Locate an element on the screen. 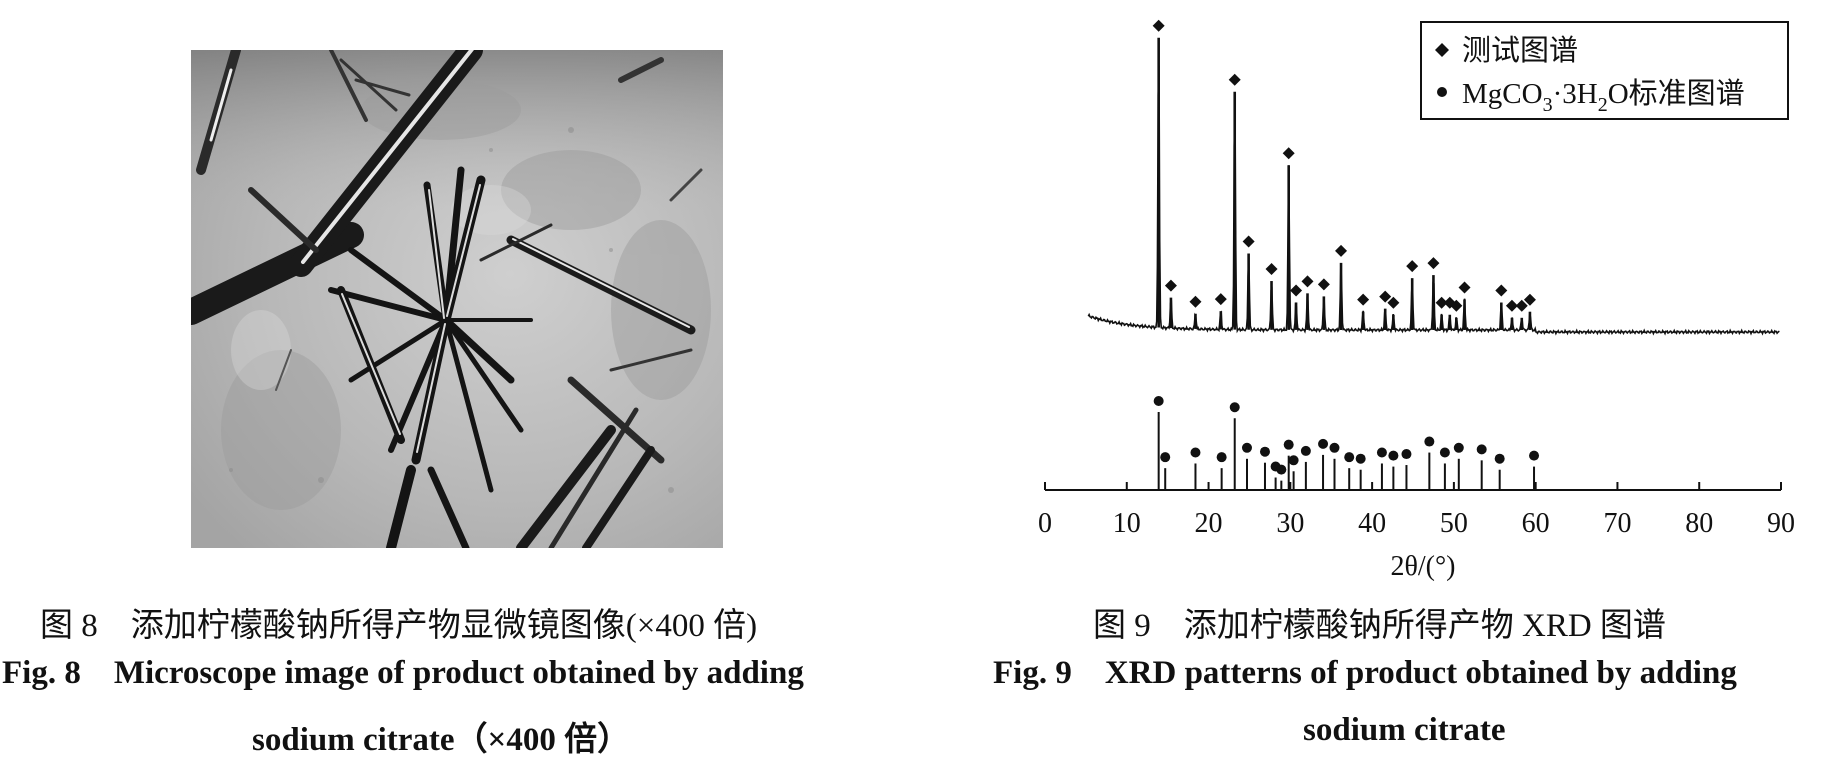 This screenshot has height=767, width=1848. legend-diamond-marker is located at coordinates (1442, 50).